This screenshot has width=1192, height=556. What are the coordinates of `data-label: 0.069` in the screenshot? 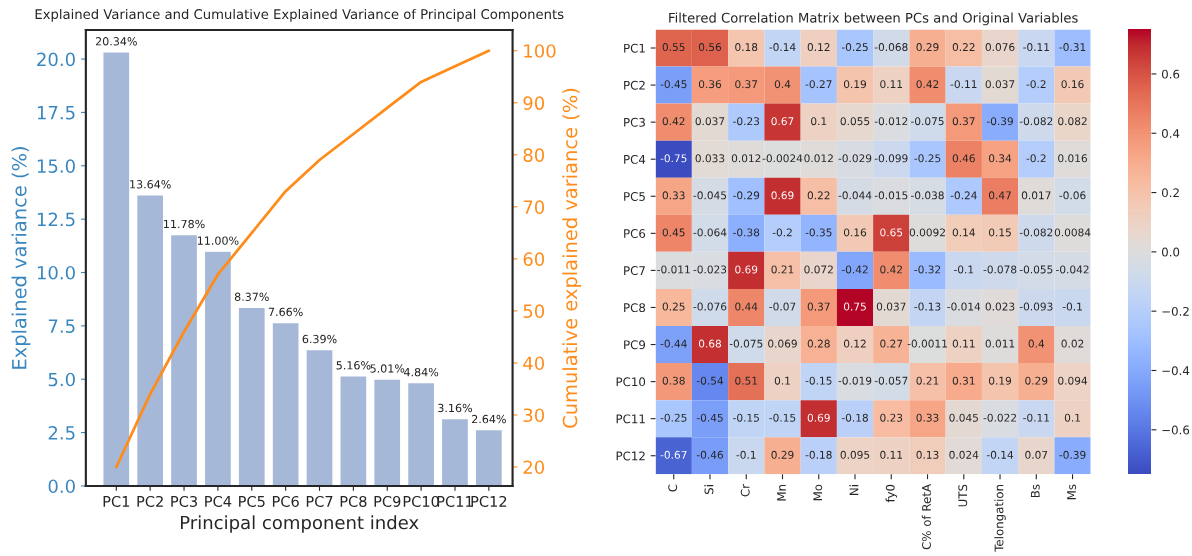 It's located at (782, 343).